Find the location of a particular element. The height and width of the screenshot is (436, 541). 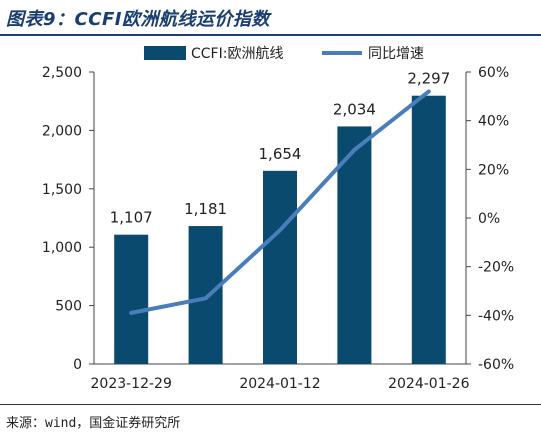

y-left-tick-label: 2,000 is located at coordinates (62, 131).